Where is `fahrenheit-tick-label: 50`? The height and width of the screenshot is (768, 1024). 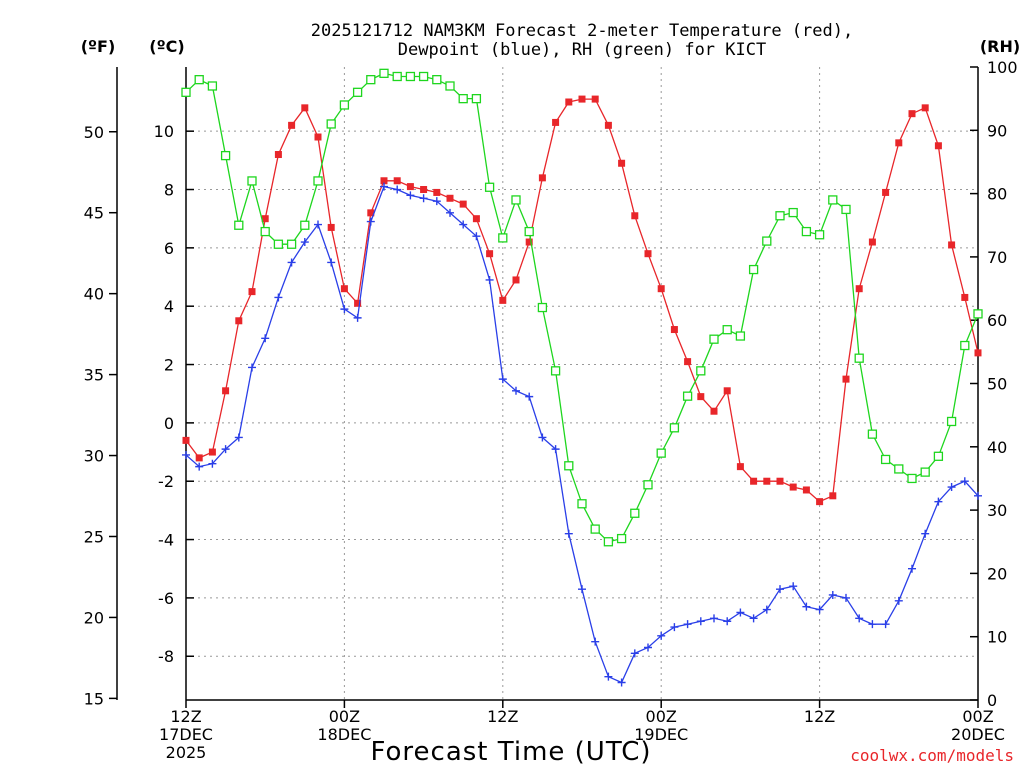
fahrenheit-tick-label: 50 is located at coordinates (94, 132).